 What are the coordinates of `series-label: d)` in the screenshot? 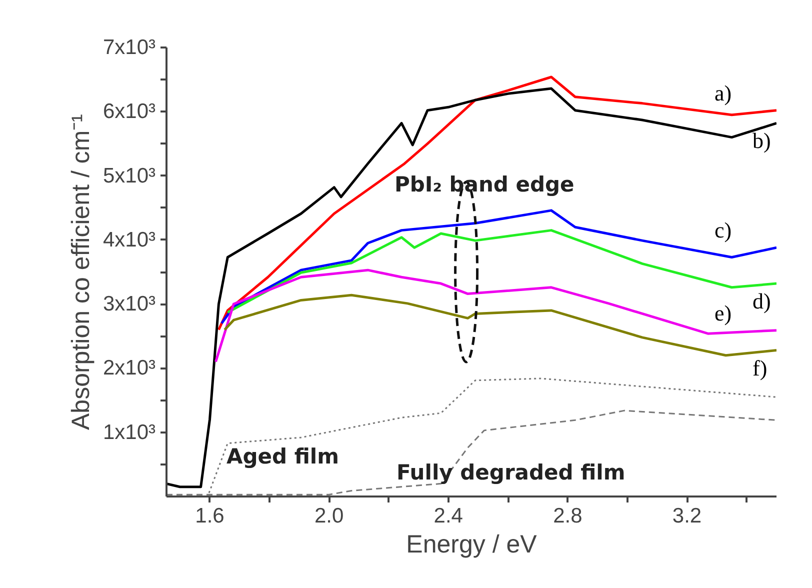 It's located at (761, 301).